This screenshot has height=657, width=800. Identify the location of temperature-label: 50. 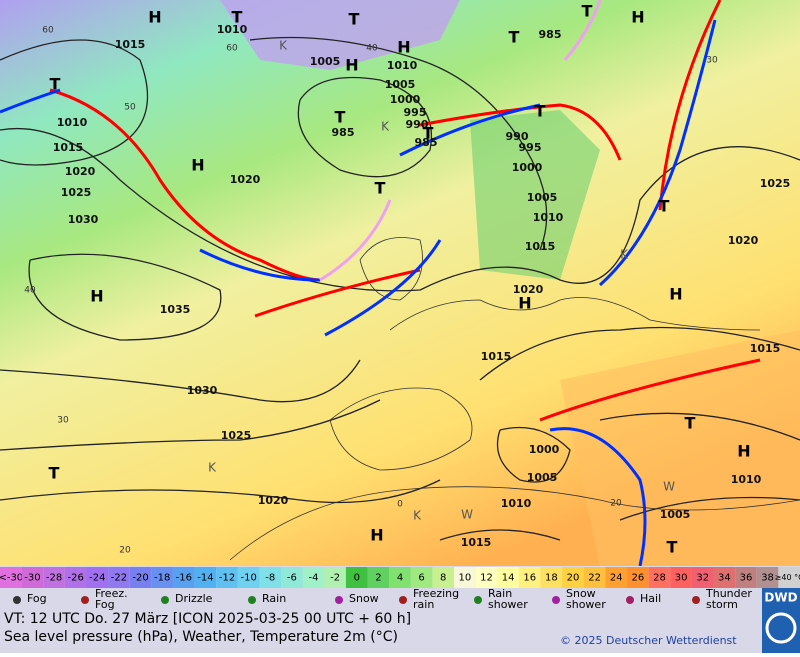
(130, 108).